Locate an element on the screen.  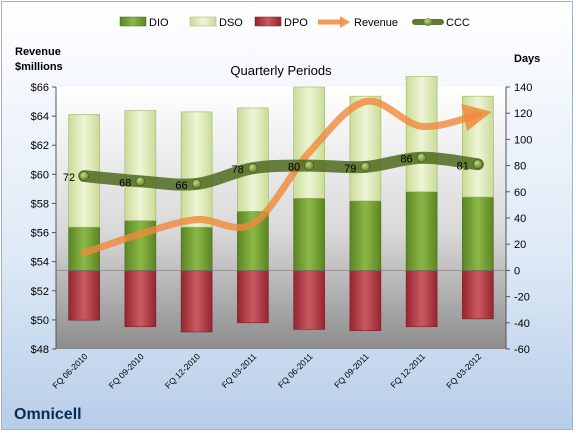
legend-item-dpo: DPO is located at coordinates (281, 22).